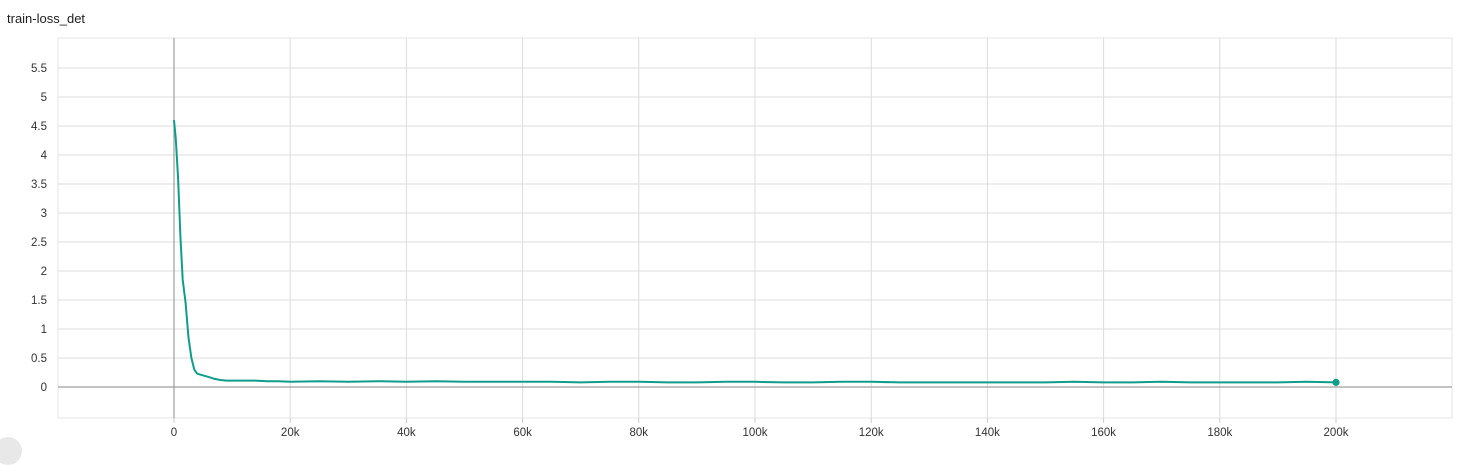  What do you see at coordinates (44, 272) in the screenshot?
I see `y-tick-label: 2` at bounding box center [44, 272].